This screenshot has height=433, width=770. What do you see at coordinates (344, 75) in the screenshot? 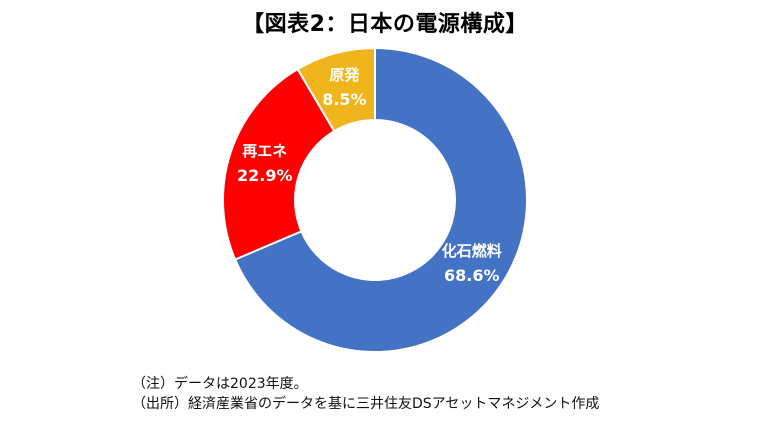
I see `slice-label-3: 原発` at bounding box center [344, 75].